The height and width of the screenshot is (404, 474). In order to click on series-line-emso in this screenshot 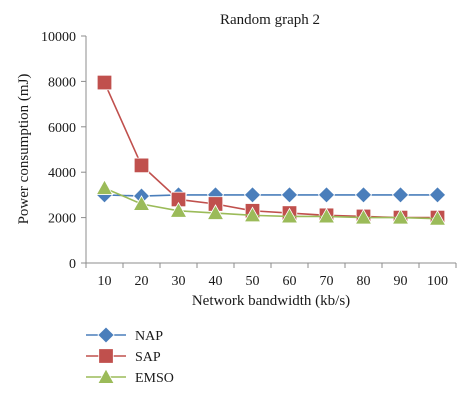, I will do `click(271, 203)`.